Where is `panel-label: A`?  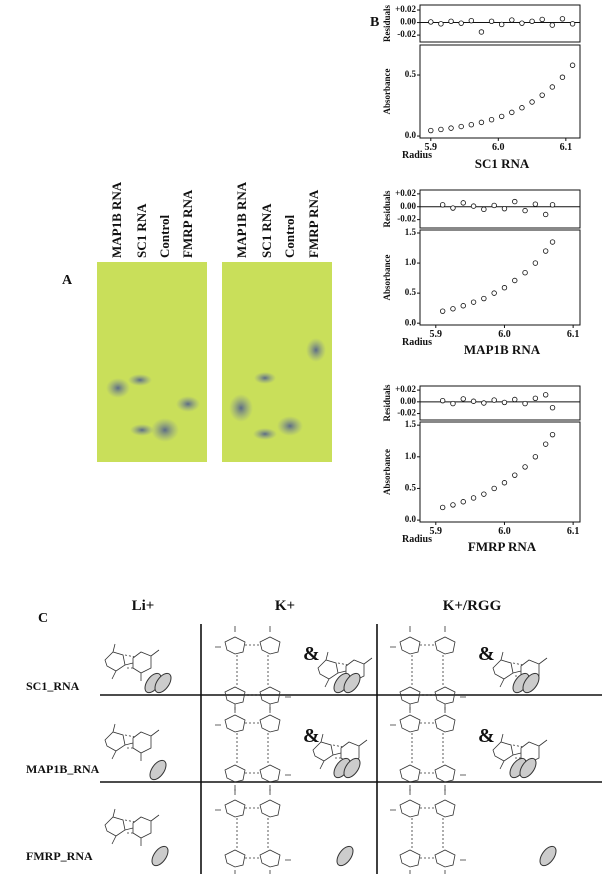
panel-label: A is located at coordinates (67, 280).